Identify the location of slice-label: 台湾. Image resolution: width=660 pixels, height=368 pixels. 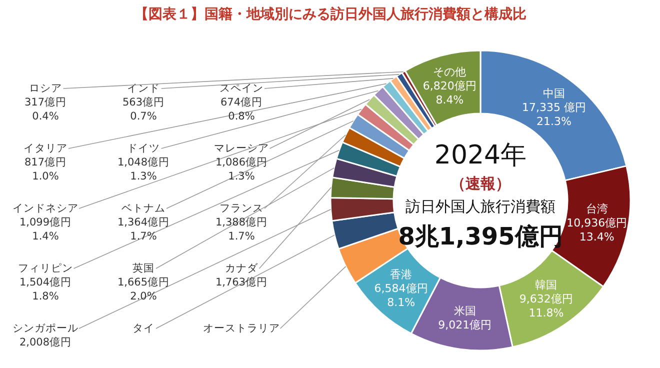
(597, 209).